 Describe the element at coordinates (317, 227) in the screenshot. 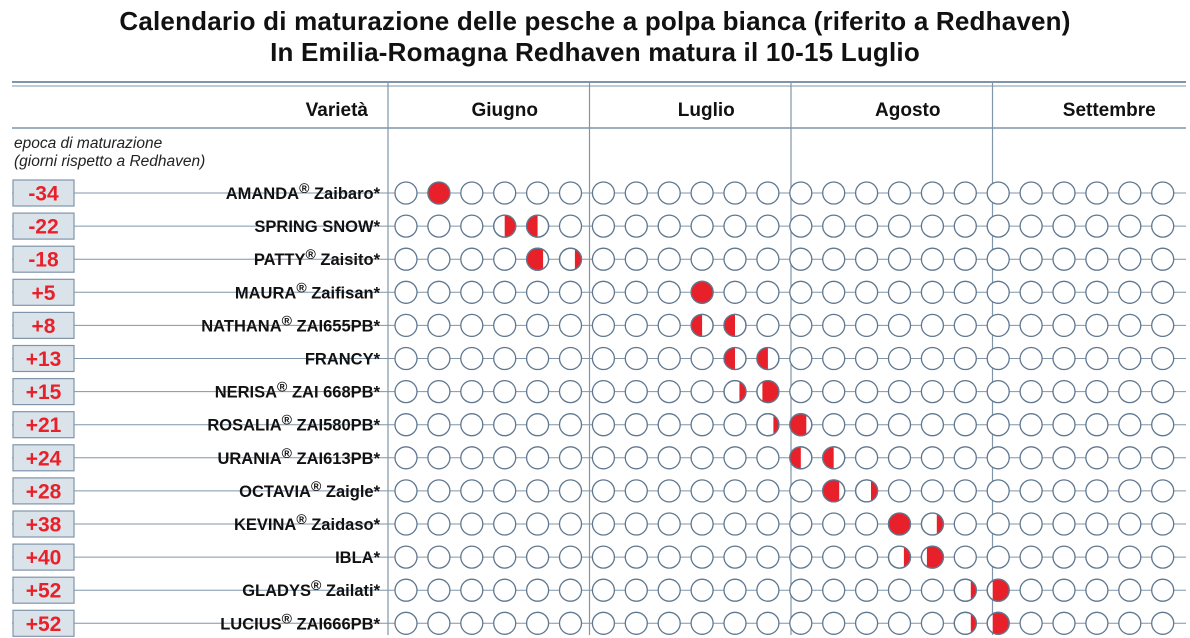

I see `variety-name-main: SPRING SNOW*` at that location.